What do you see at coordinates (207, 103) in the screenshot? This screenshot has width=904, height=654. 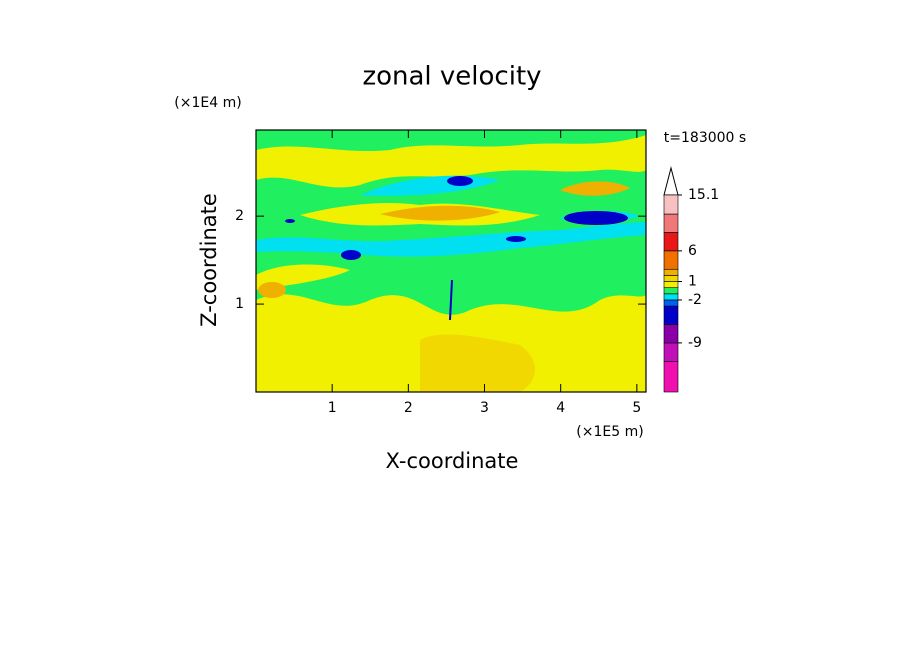 I see `y-unit: (×1E4 m)` at bounding box center [207, 103].